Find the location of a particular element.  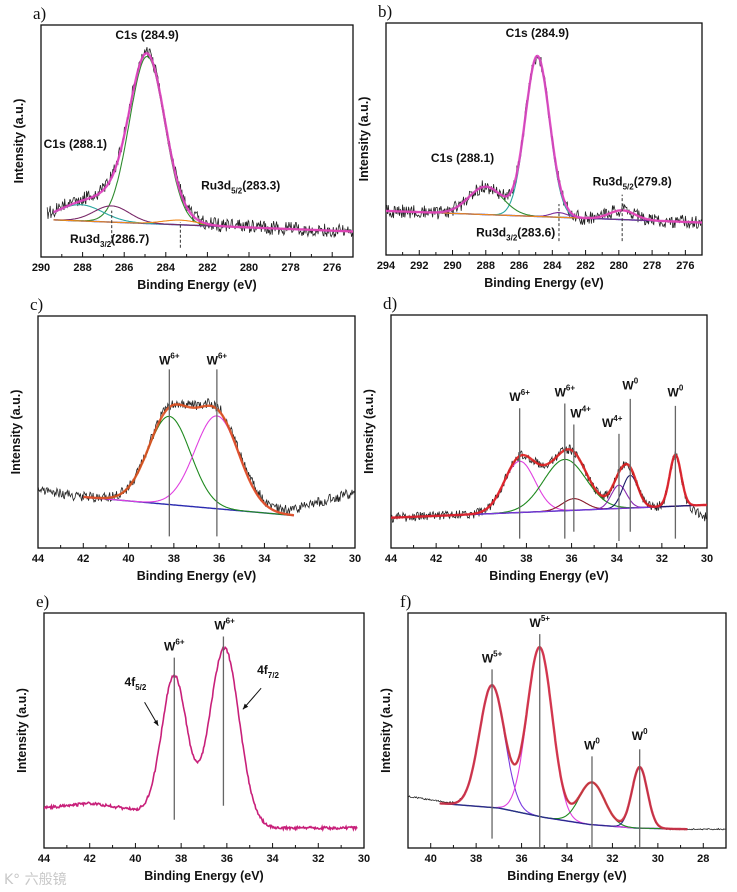

annotation-superscript: 4+ is located at coordinates (617, 418).